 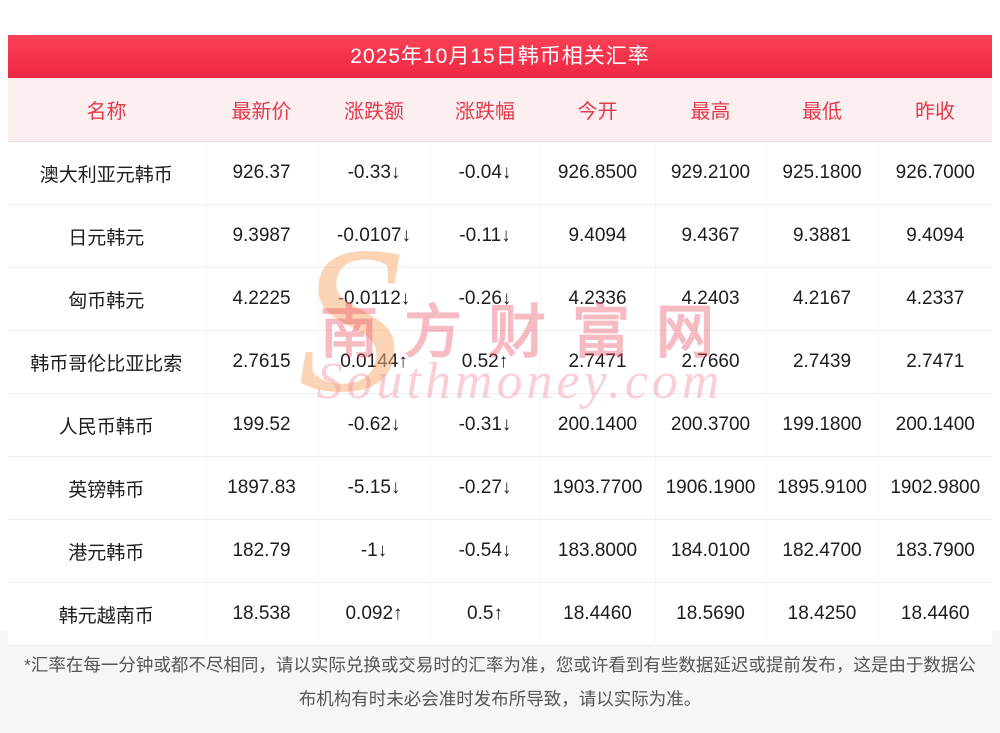 I want to click on high-cell: 1906.1900, so click(x=711, y=488).